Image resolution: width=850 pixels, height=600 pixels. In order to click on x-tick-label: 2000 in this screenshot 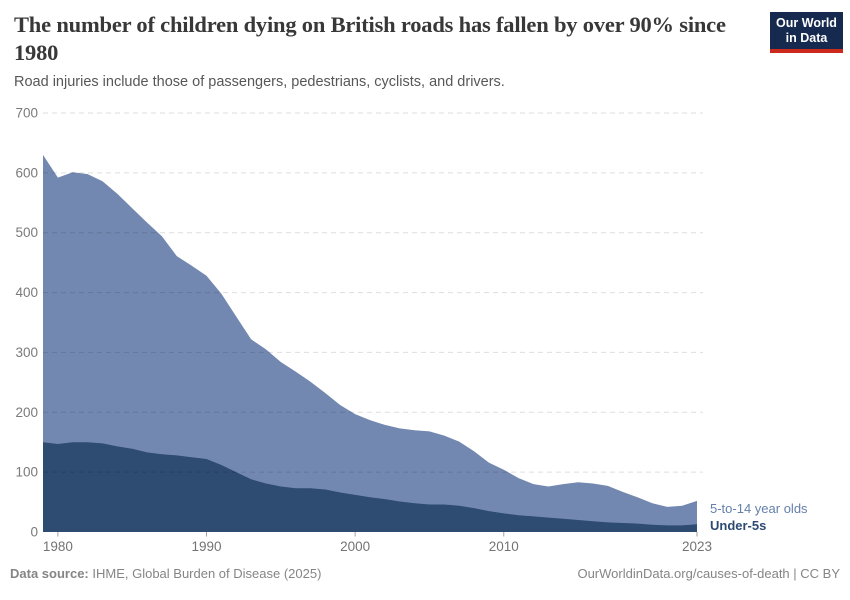, I will do `click(355, 546)`.